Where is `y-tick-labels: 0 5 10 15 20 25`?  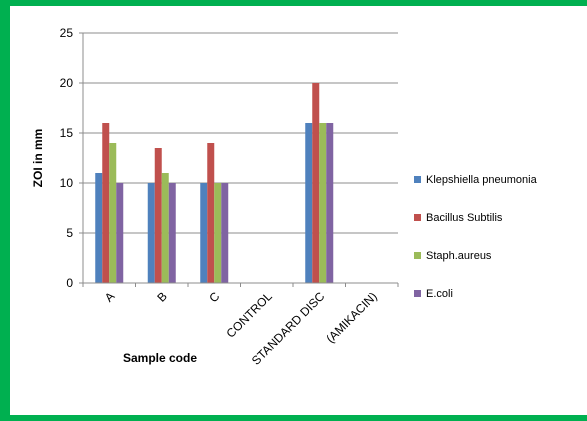
y-tick-labels: 0 5 10 15 20 25 is located at coordinates (67, 158).